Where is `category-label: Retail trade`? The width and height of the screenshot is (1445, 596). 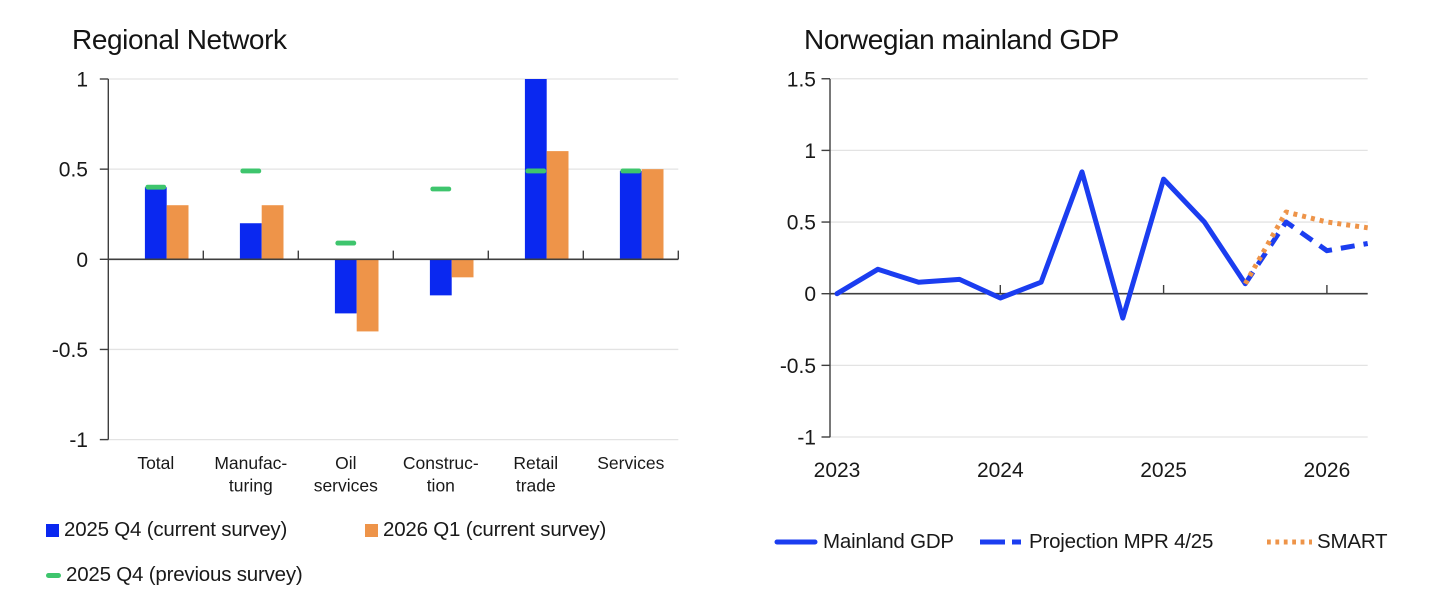
category-label: Retail trade is located at coordinates (535, 474).